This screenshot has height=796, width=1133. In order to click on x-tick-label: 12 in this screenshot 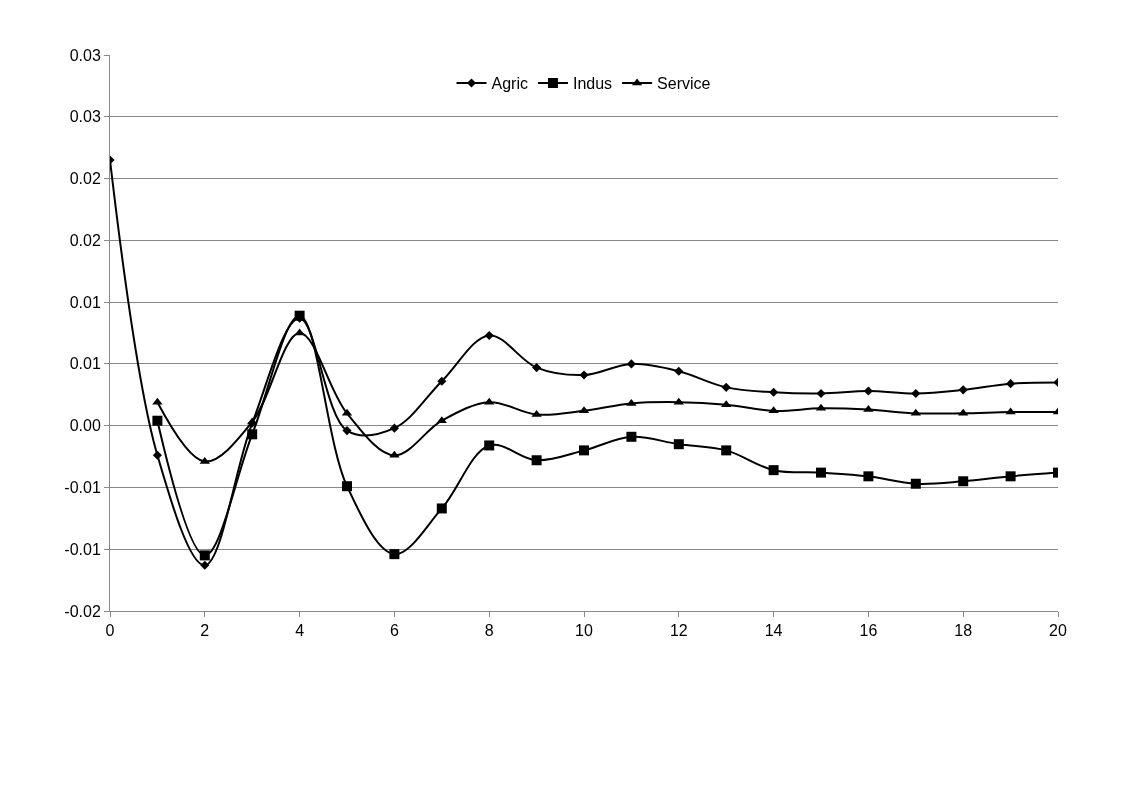, I will do `click(678, 631)`.